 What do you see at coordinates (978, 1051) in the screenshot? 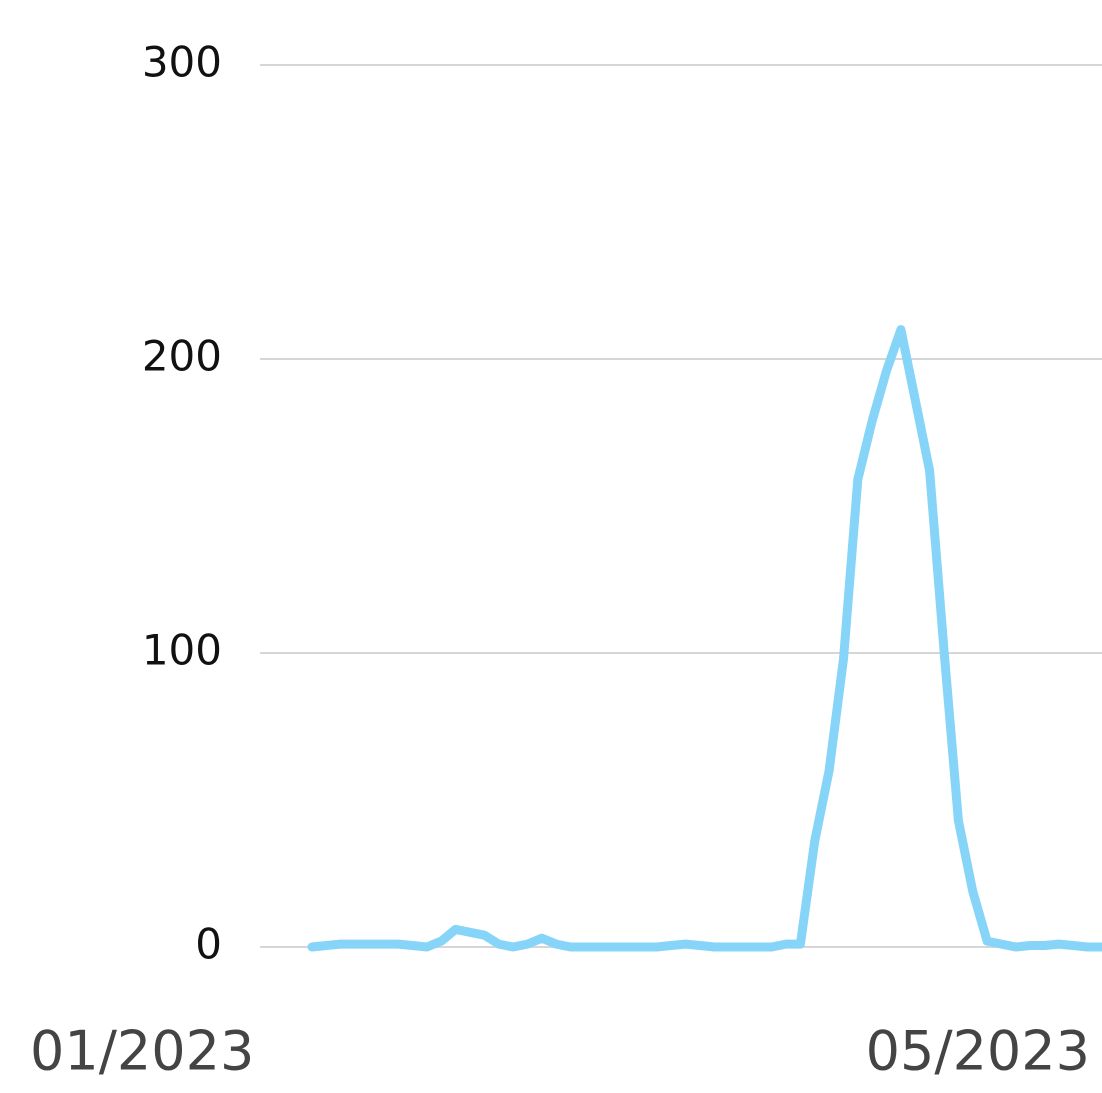
I see `x-tick-label: 05/2023` at bounding box center [978, 1051].